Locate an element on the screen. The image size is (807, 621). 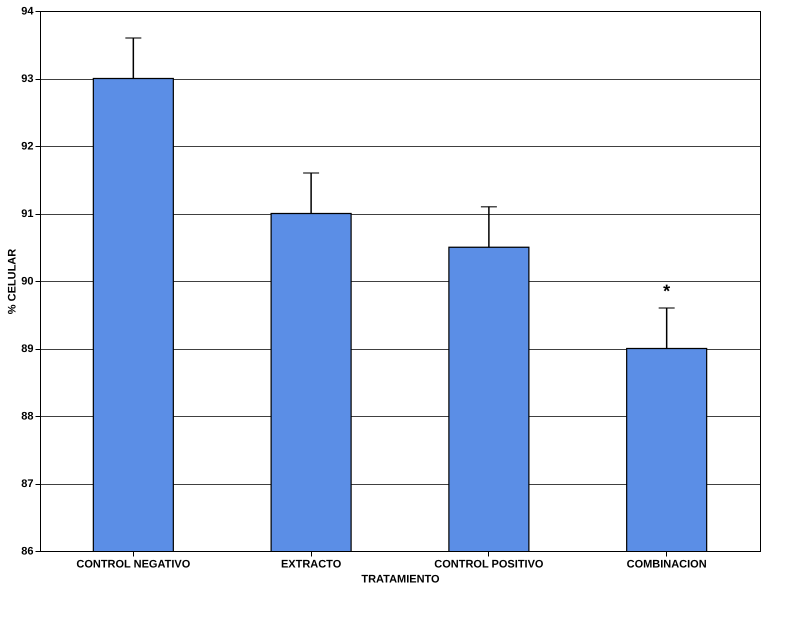
x-tick-label: EXTRACTO is located at coordinates (311, 564).